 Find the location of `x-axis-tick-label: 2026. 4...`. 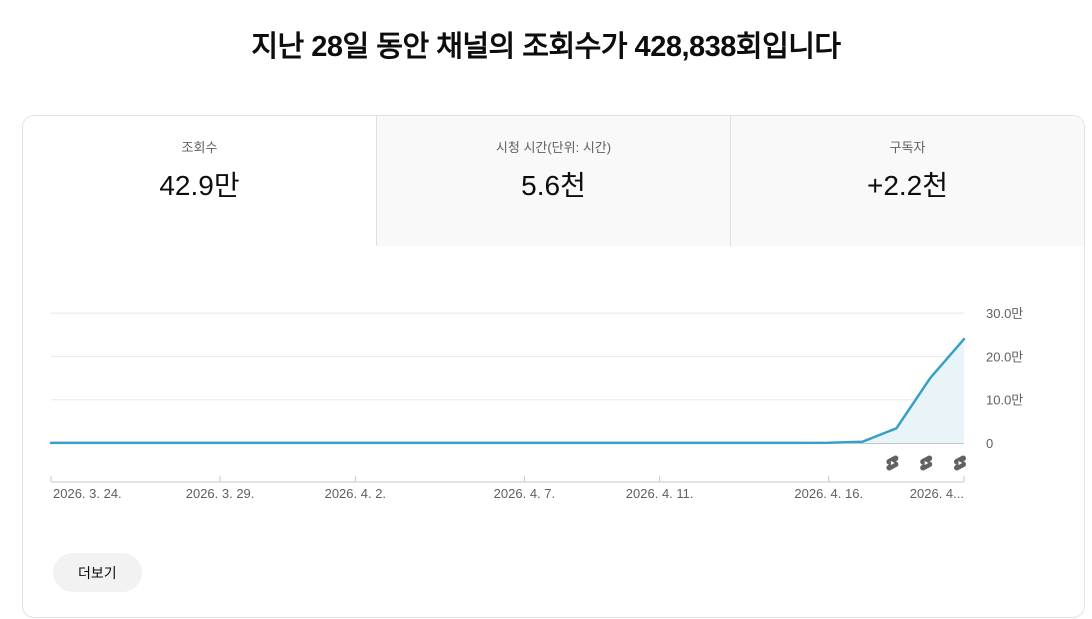

x-axis-tick-label: 2026. 4... is located at coordinates (937, 493).